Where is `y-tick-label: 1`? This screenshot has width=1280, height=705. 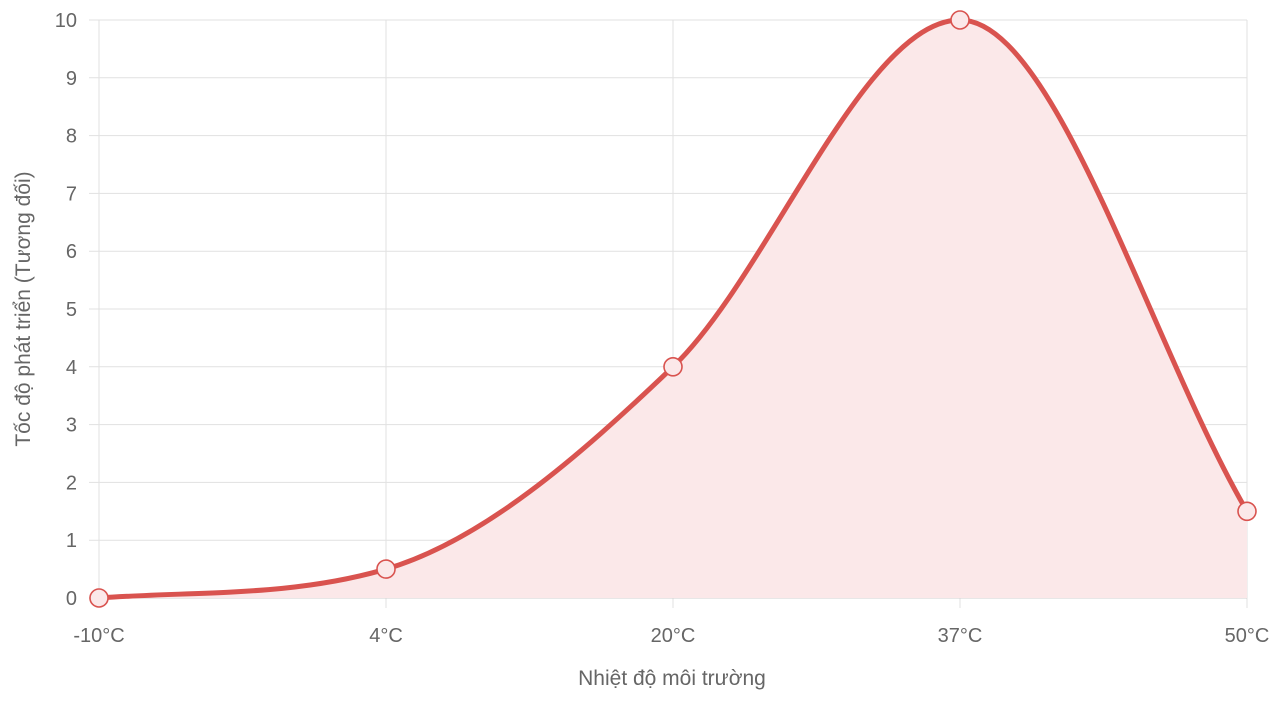
y-tick-label: 1 is located at coordinates (71, 541).